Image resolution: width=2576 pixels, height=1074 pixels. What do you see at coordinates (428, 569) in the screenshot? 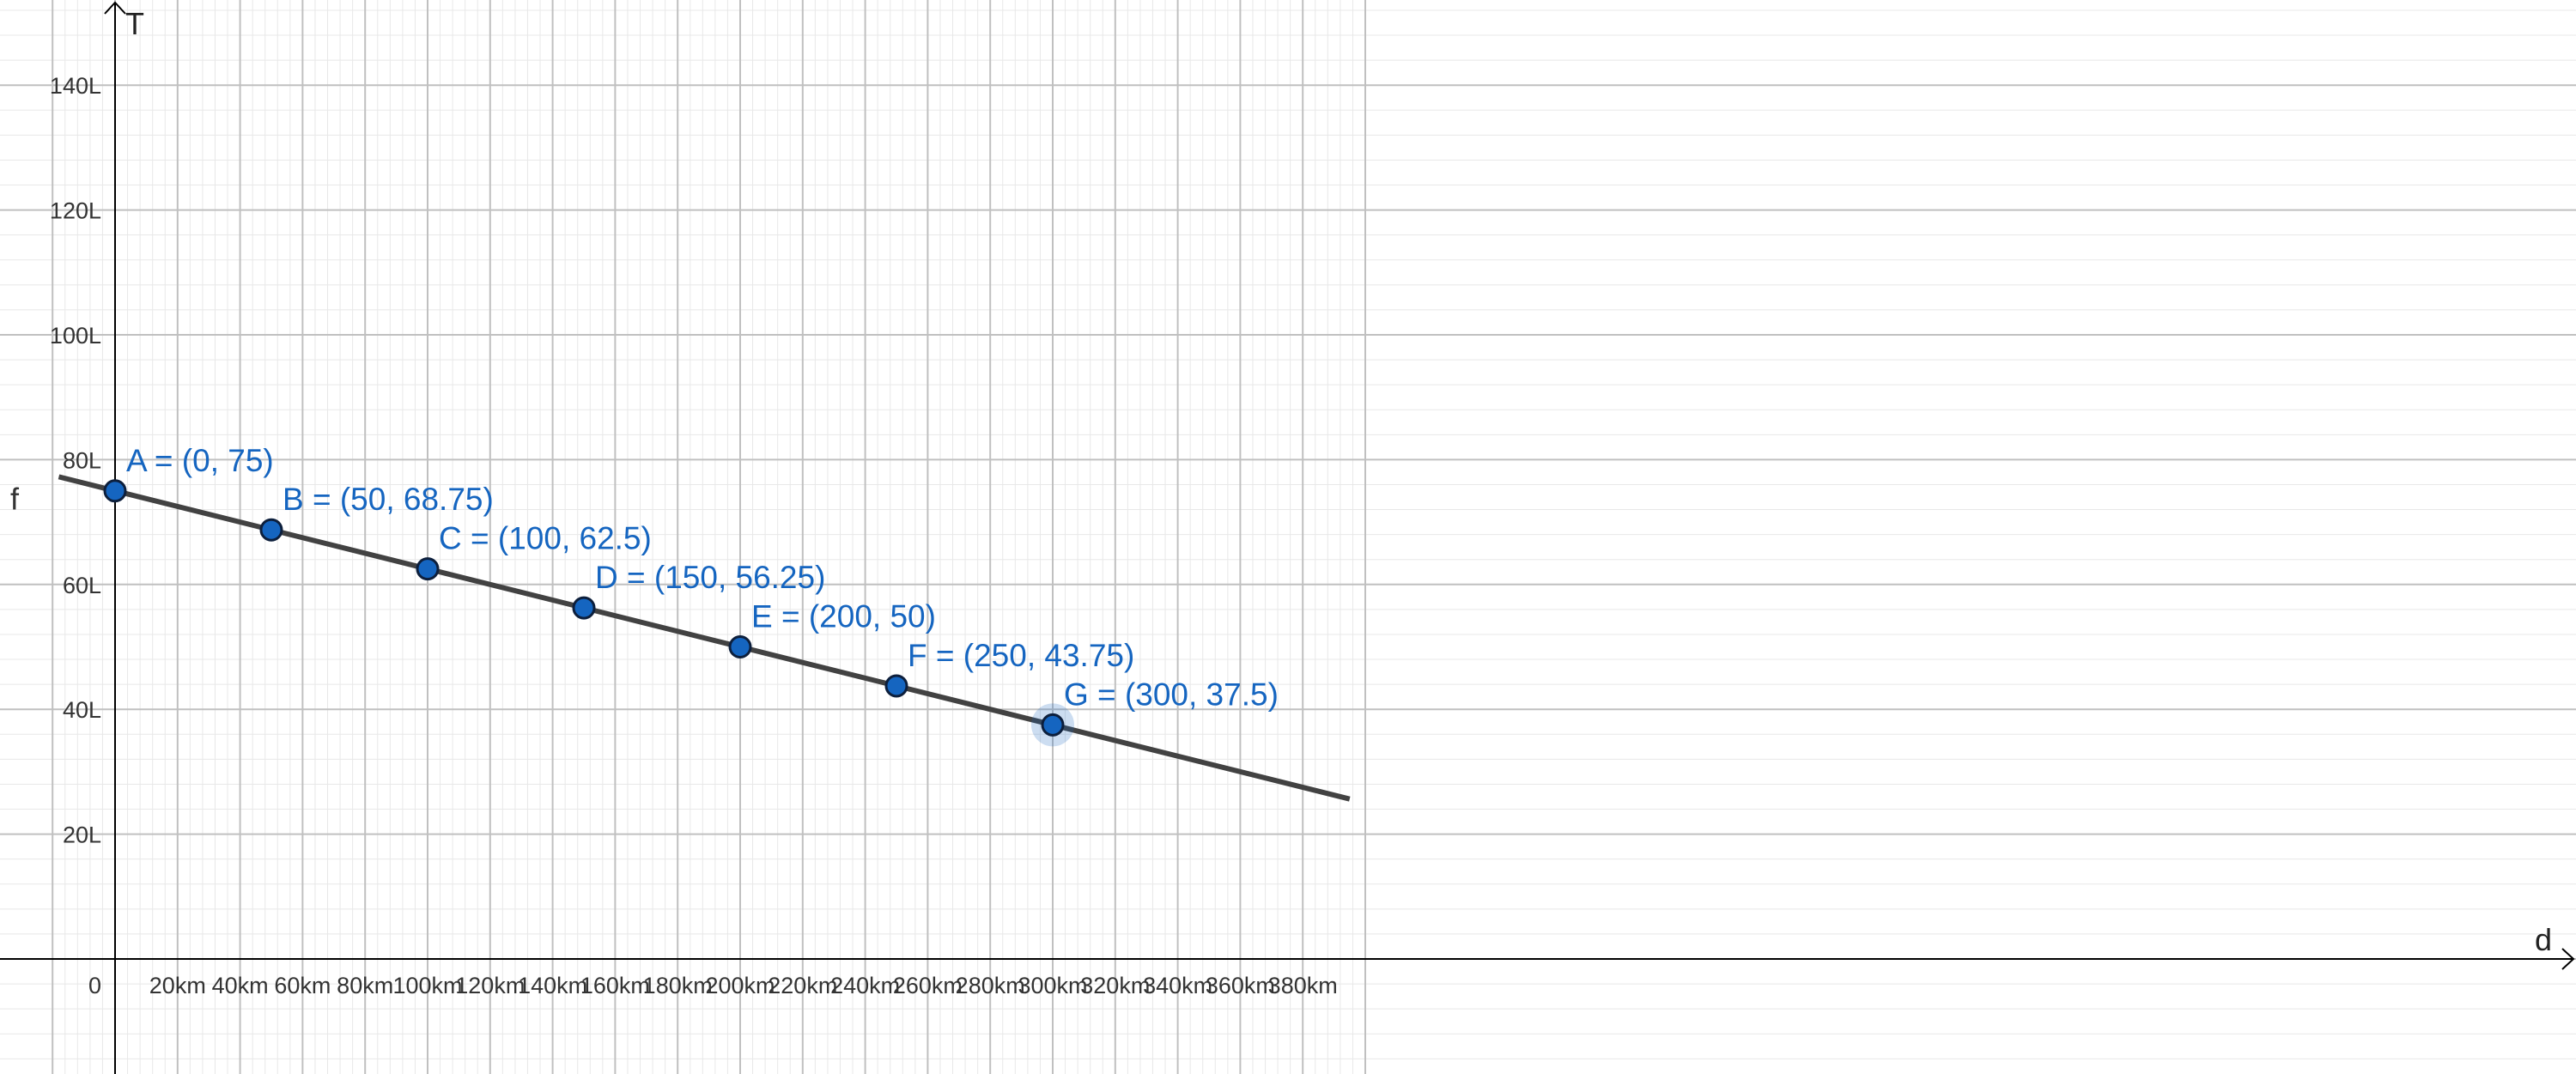
I see `point-C` at bounding box center [428, 569].